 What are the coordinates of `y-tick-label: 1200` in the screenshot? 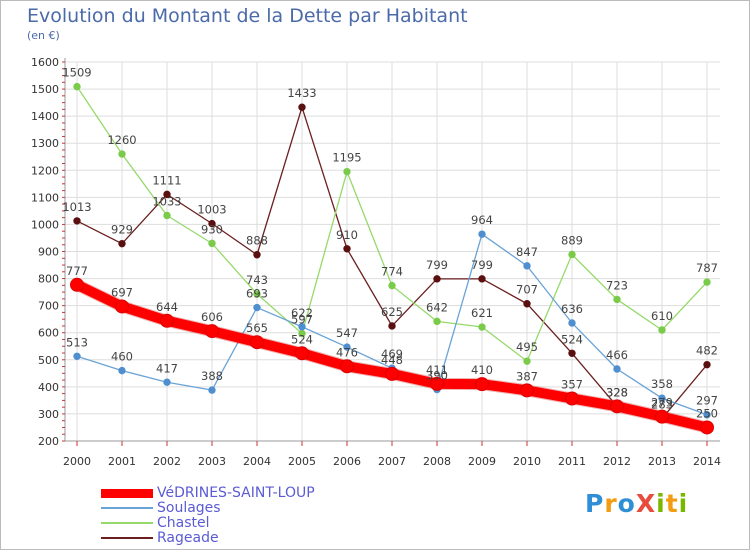 It's located at (45, 170).